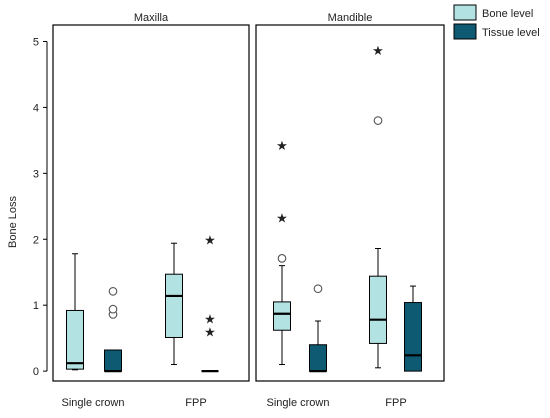  I want to click on y-tick-label: 0, so click(36, 372).